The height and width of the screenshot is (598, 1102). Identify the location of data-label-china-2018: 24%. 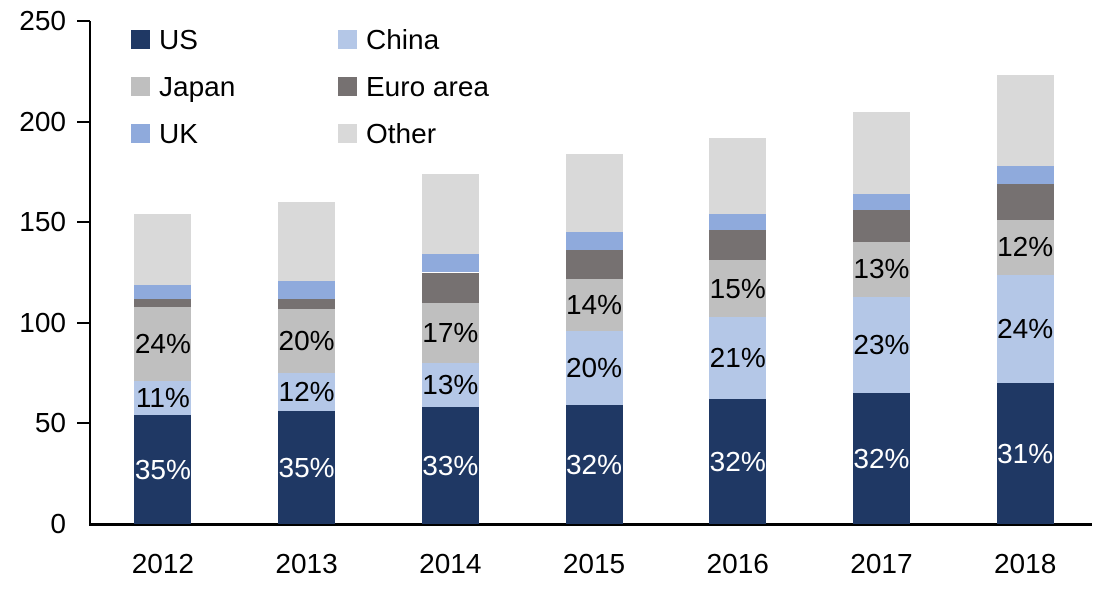
(1025, 328).